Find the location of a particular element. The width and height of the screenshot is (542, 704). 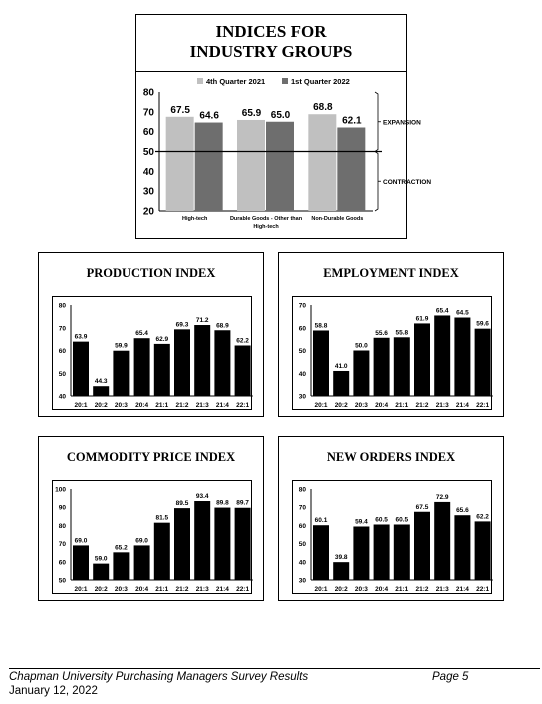

commodity-price-x-tick-label: 20:1 is located at coordinates (80, 589).